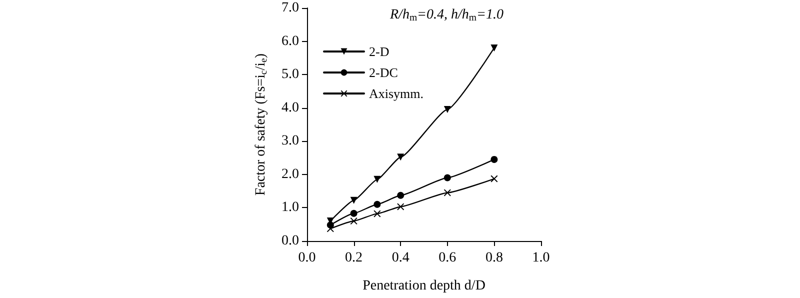 This screenshot has width=800, height=298. What do you see at coordinates (383, 72) in the screenshot?
I see `legend-label: 2-DC` at bounding box center [383, 72].